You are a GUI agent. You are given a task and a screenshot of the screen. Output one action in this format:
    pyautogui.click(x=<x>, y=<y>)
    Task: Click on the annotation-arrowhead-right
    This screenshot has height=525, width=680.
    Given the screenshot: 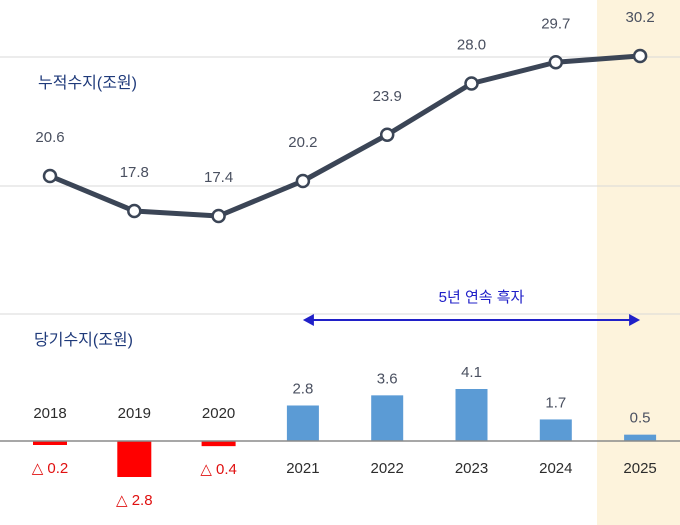 What is the action you would take?
    pyautogui.click(x=635, y=320)
    